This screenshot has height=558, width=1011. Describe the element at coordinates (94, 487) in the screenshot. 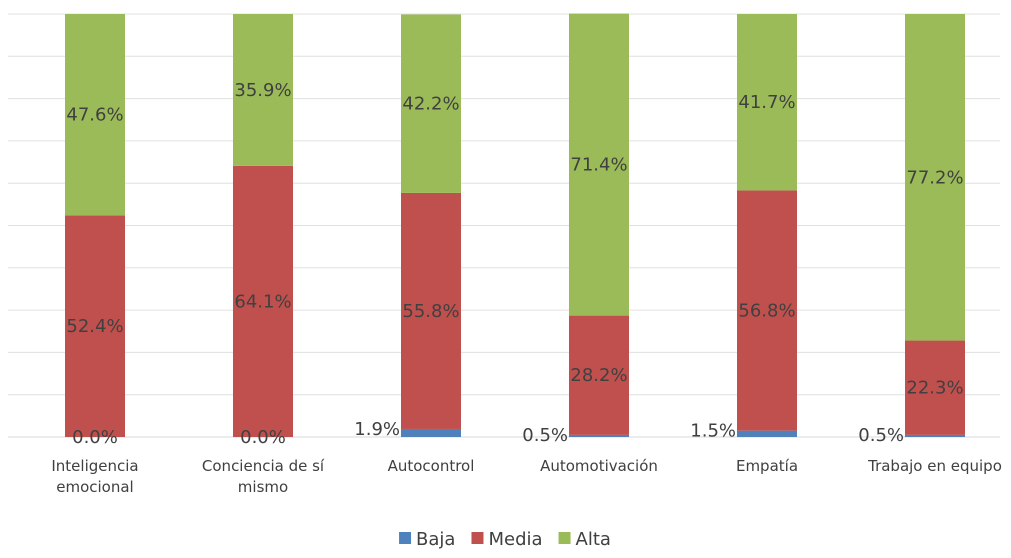

I see `x-tick-label: emocional` at that location.